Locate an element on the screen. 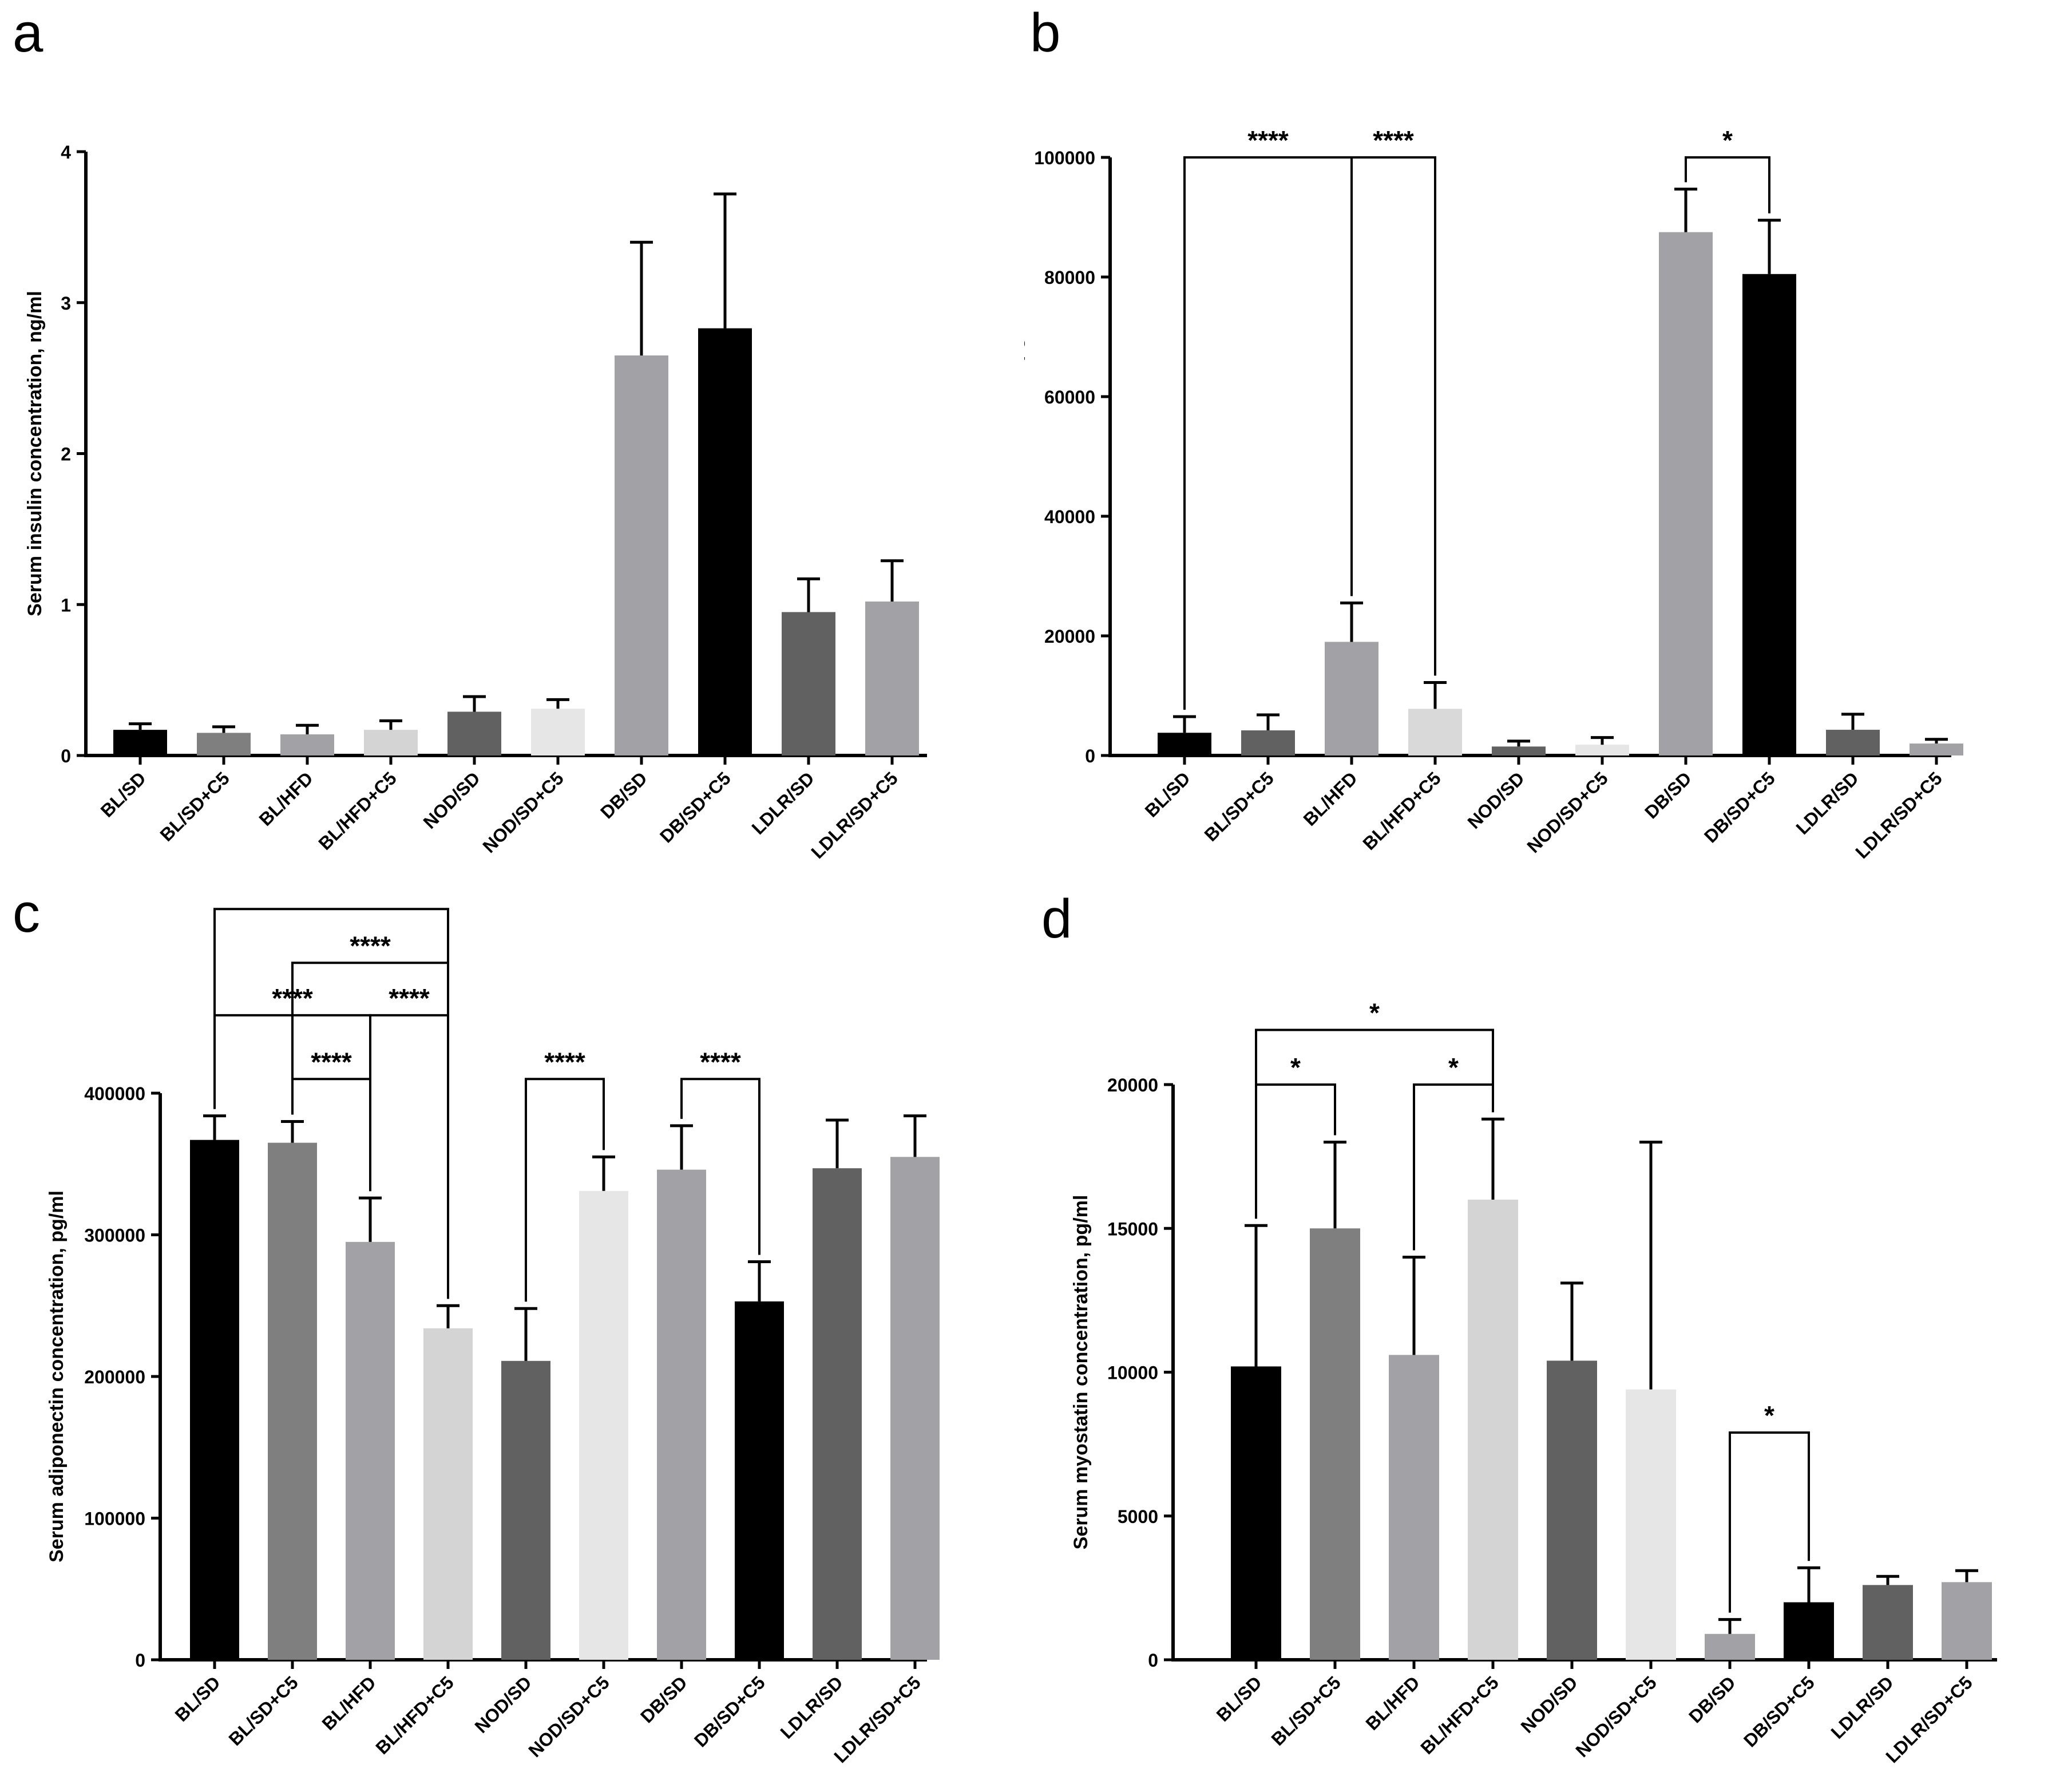 This screenshot has width=2048, height=1792. y-tick-label: 80000 is located at coordinates (1069, 277).